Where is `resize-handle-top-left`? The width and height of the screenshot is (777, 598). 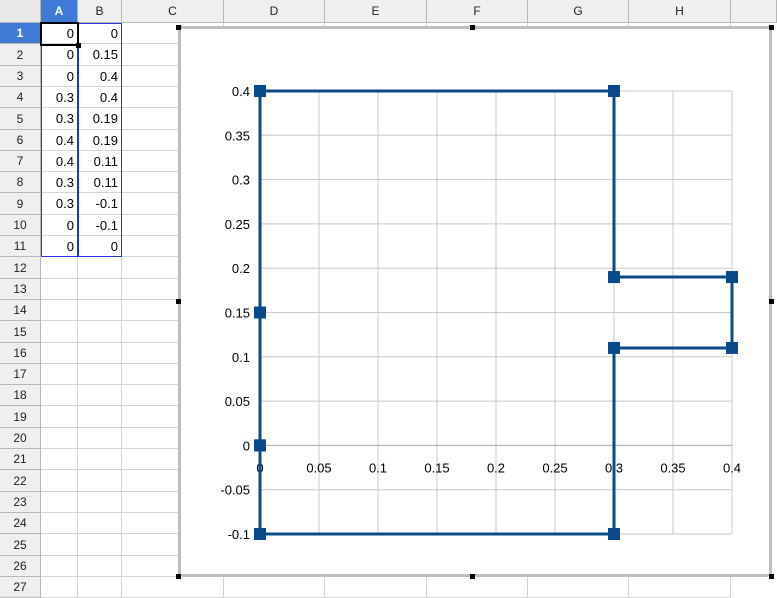 resize-handle-top-left is located at coordinates (178, 27).